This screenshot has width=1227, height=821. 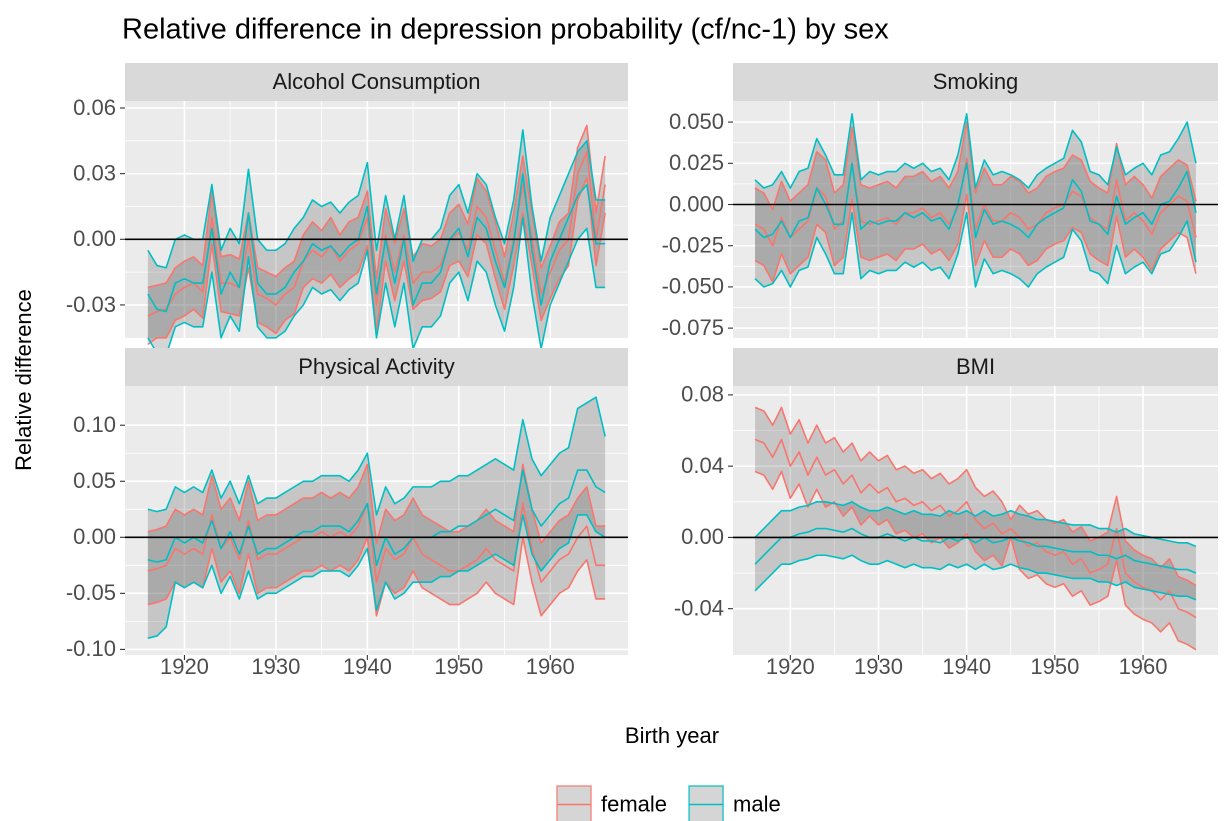 I want to click on y-tick-label: -0.075, so click(x=693, y=327).